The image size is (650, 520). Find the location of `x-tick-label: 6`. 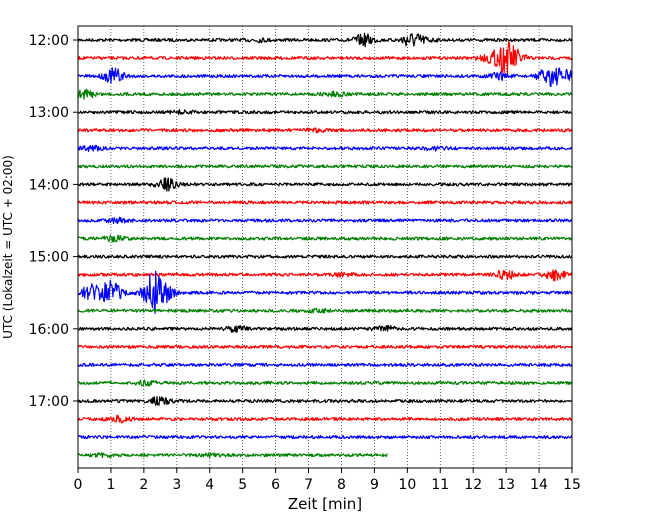

x-tick-label: 6 is located at coordinates (275, 485).